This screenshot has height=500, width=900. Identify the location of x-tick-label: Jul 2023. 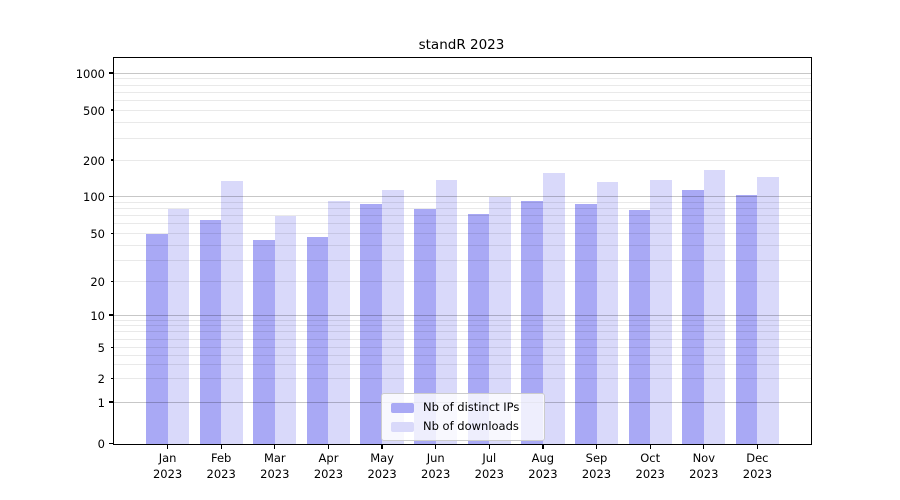
(489, 466).